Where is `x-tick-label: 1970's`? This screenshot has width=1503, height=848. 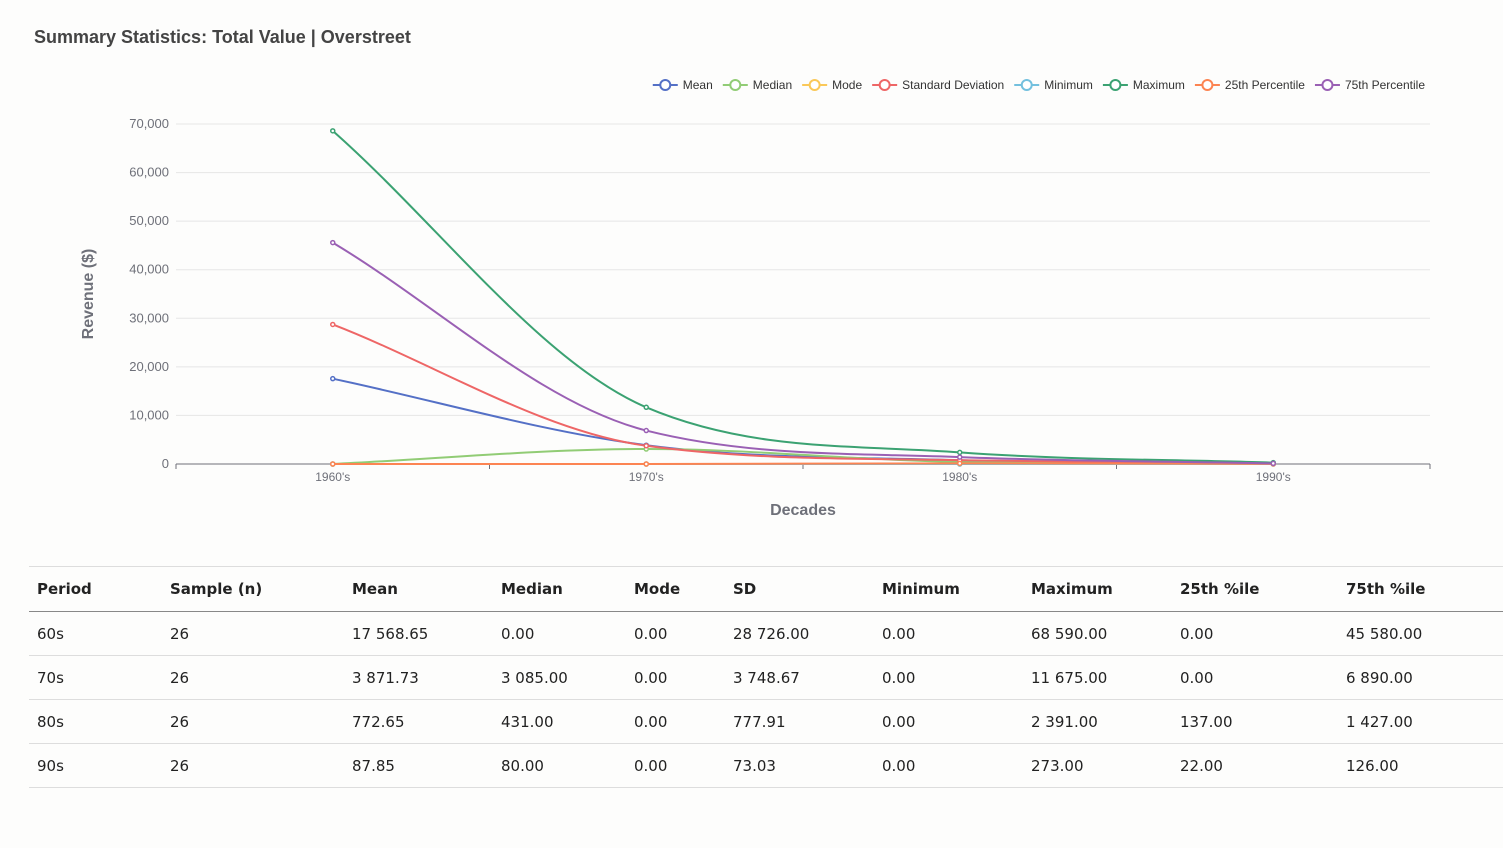
x-tick-label: 1970's is located at coordinates (646, 477).